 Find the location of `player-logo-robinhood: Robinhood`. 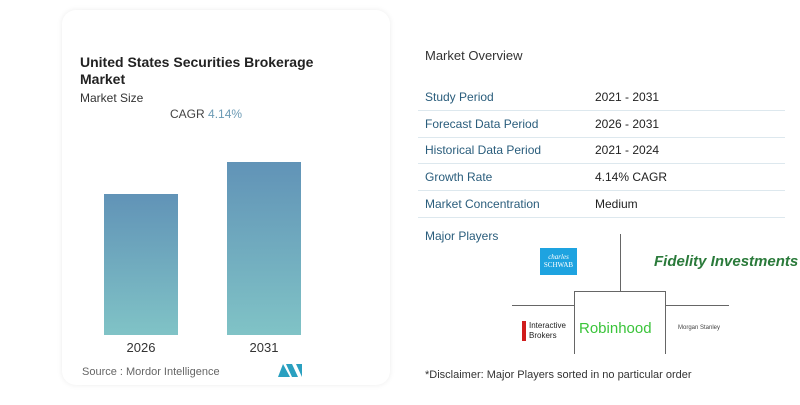

player-logo-robinhood: Robinhood is located at coordinates (615, 328).